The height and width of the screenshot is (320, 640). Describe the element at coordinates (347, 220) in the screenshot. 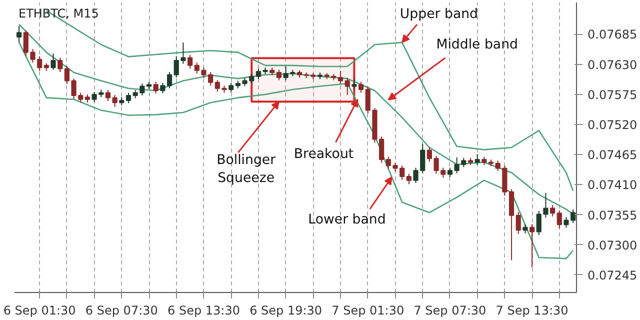

I see `annotation: Lower band` at that location.